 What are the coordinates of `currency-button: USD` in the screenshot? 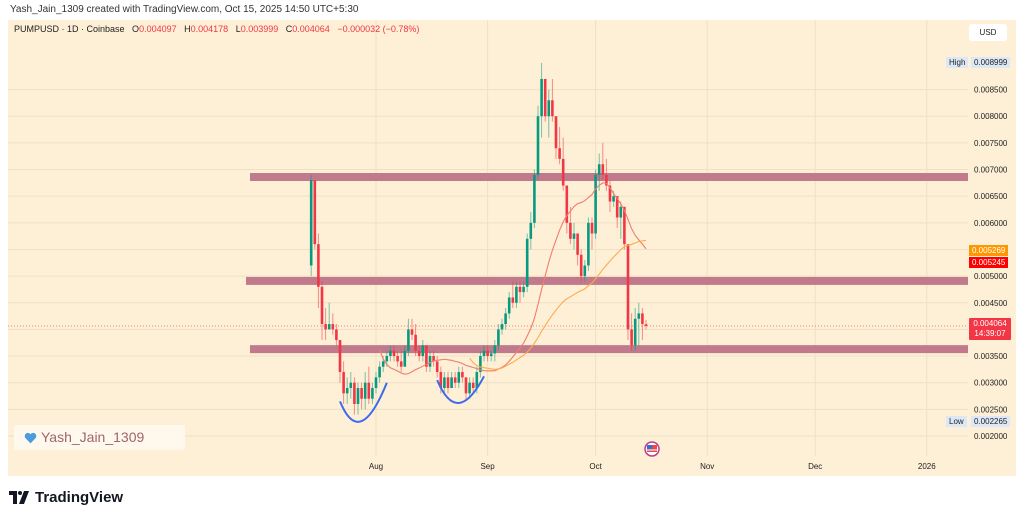 It's located at (988, 32).